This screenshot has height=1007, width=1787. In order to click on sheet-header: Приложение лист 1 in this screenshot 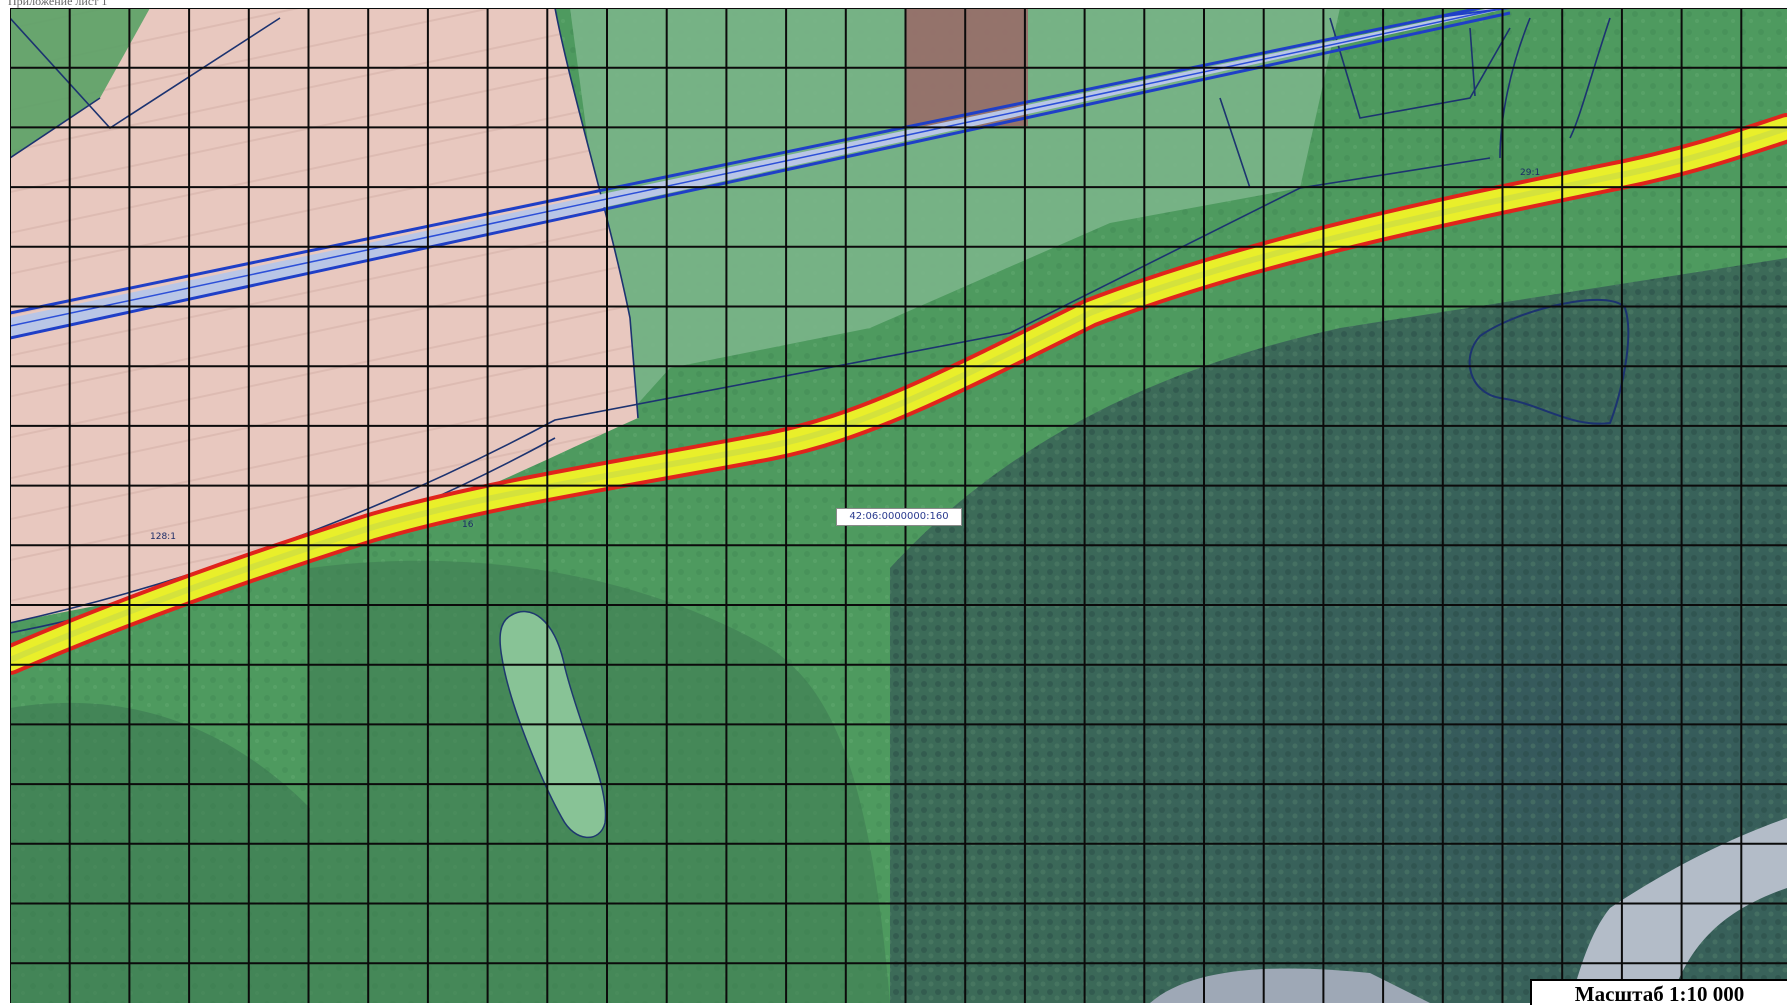, I will do `click(58, 4)`.